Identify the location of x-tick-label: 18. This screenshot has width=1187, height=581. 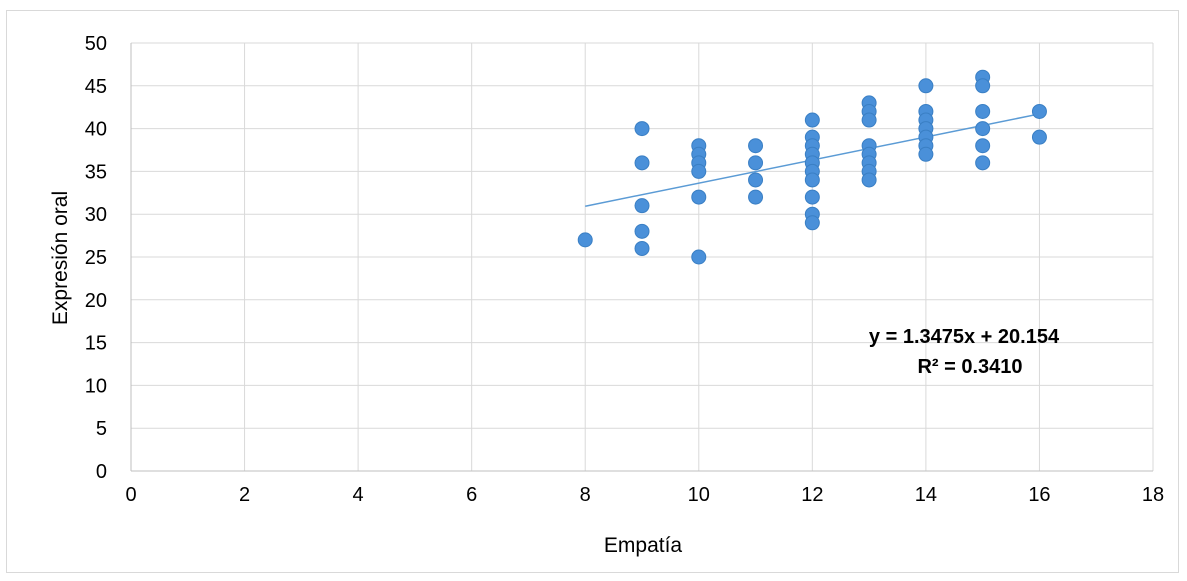
(1153, 495).